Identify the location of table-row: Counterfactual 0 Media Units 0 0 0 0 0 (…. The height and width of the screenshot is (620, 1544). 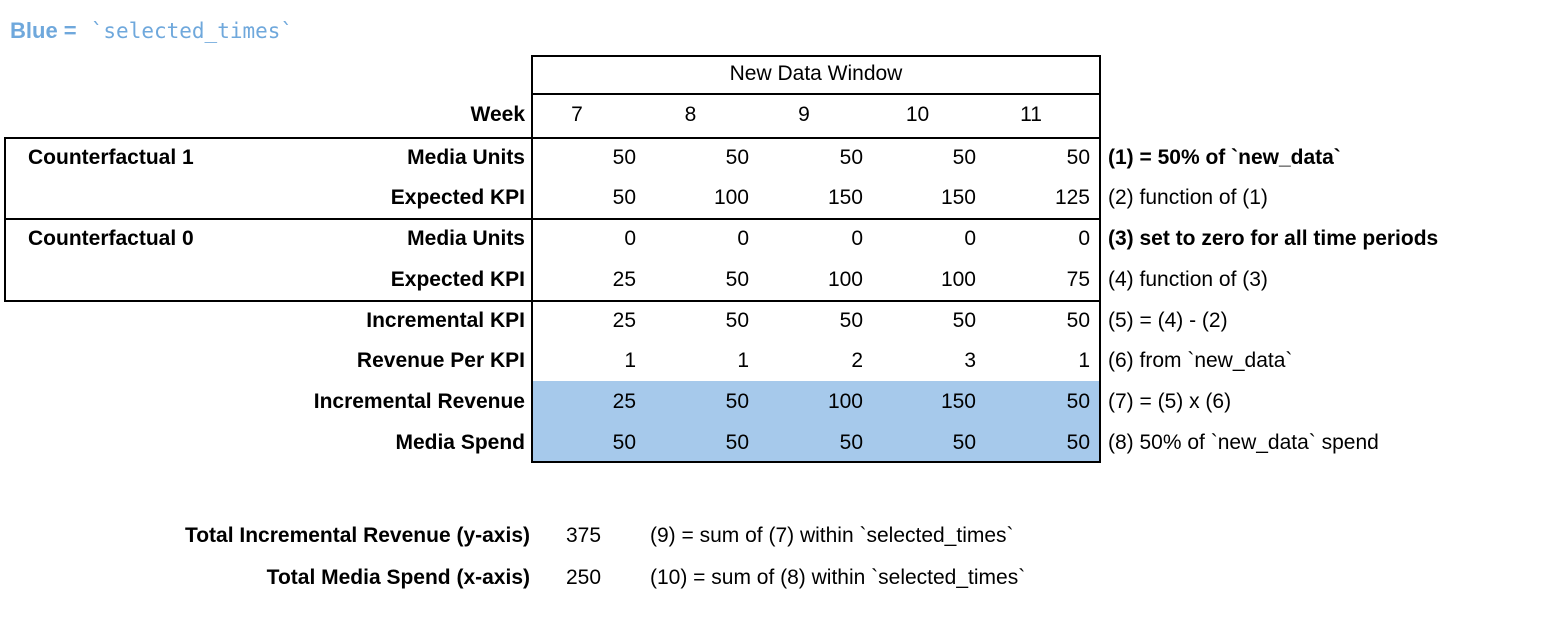
(772, 238).